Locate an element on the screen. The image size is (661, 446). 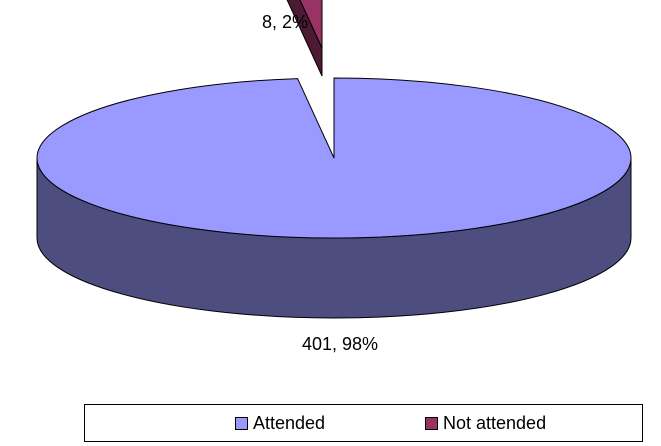
legend-label-not-attended: Not attended is located at coordinates (495, 423).